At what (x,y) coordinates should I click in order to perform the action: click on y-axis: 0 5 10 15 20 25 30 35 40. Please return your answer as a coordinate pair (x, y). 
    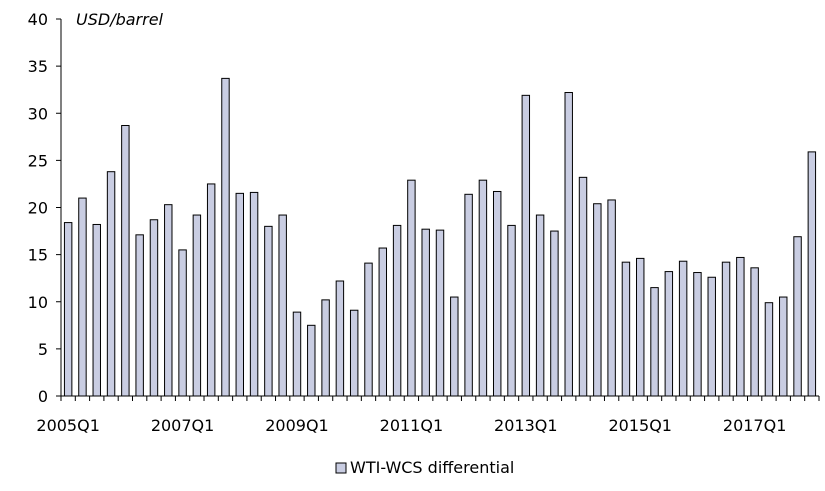
    Looking at the image, I should click on (45, 208).